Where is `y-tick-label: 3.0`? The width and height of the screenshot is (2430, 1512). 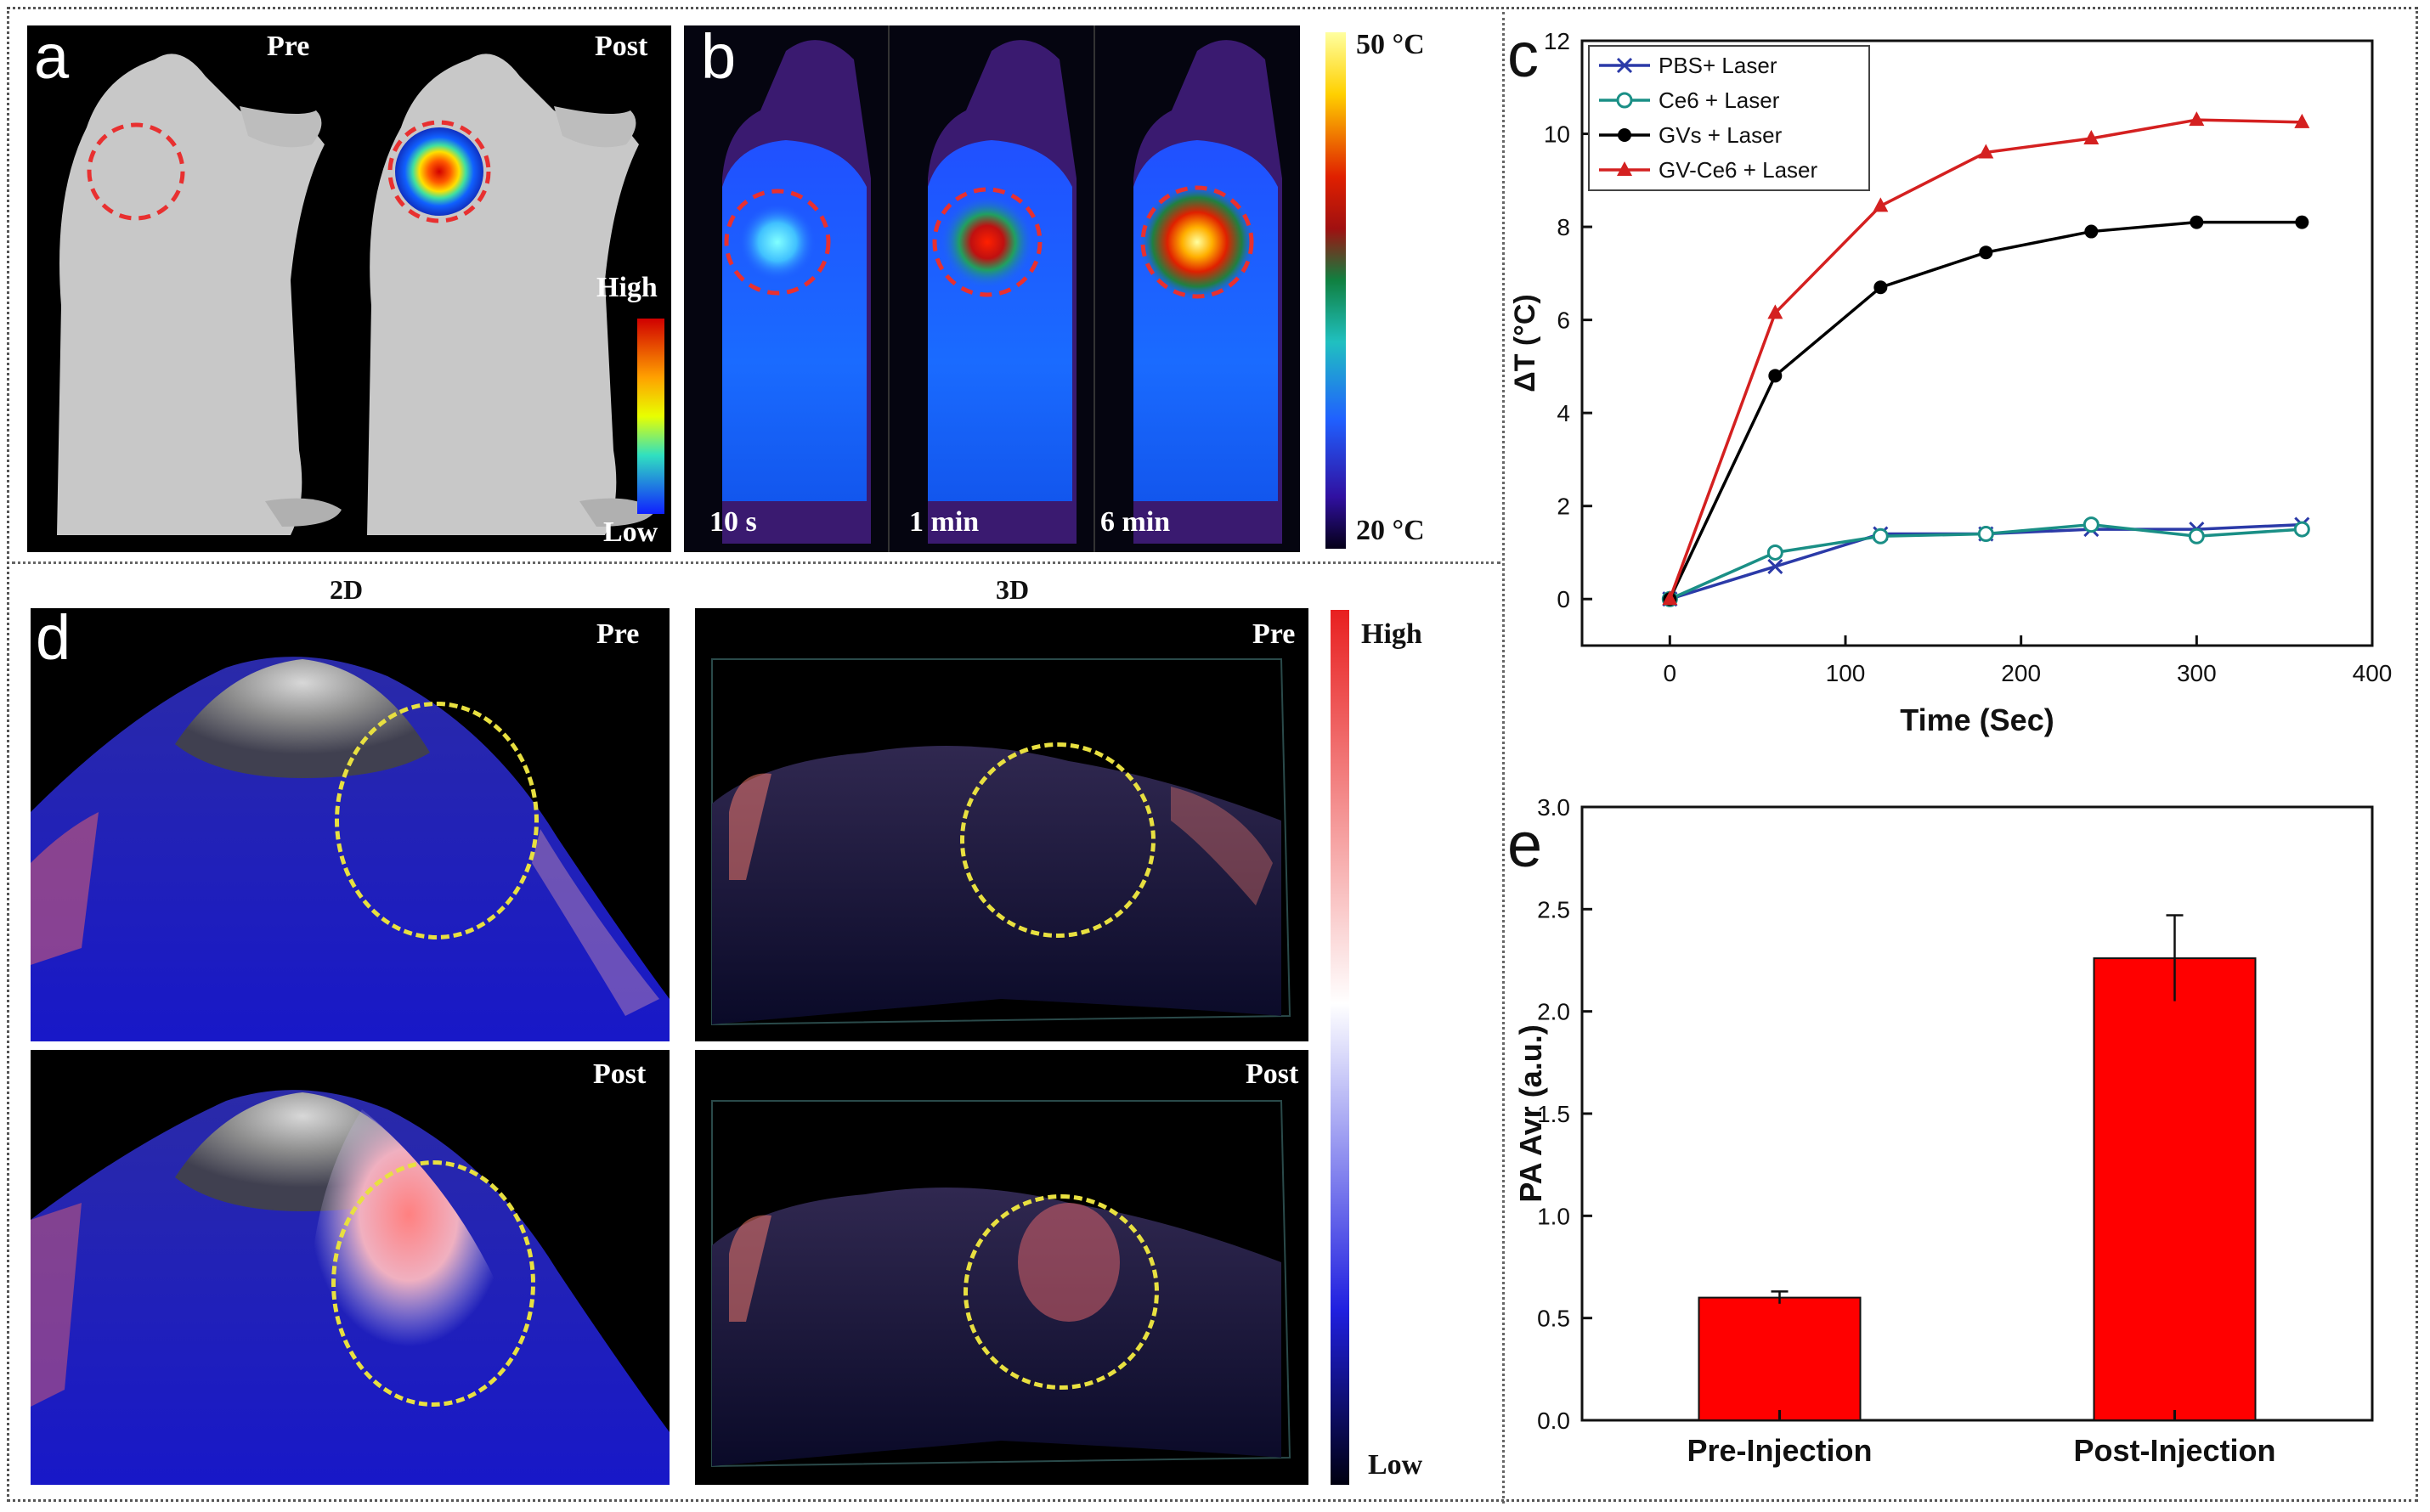
y-tick-label: 3.0 is located at coordinates (1553, 807).